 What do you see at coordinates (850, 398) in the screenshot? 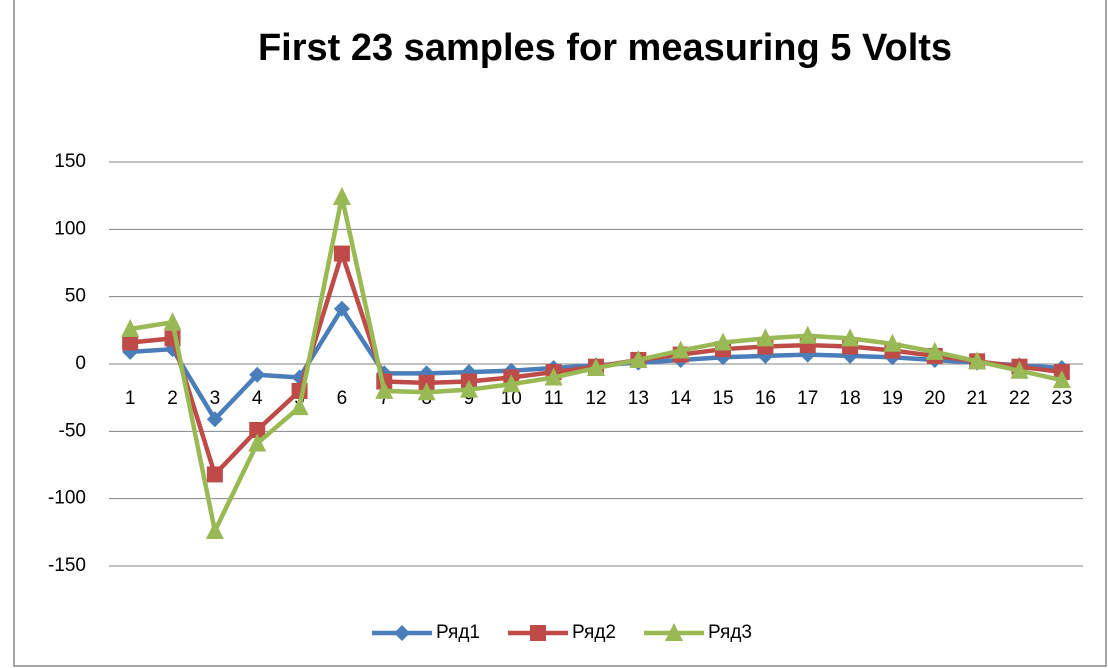
I see `x-tick-label: 18` at bounding box center [850, 398].